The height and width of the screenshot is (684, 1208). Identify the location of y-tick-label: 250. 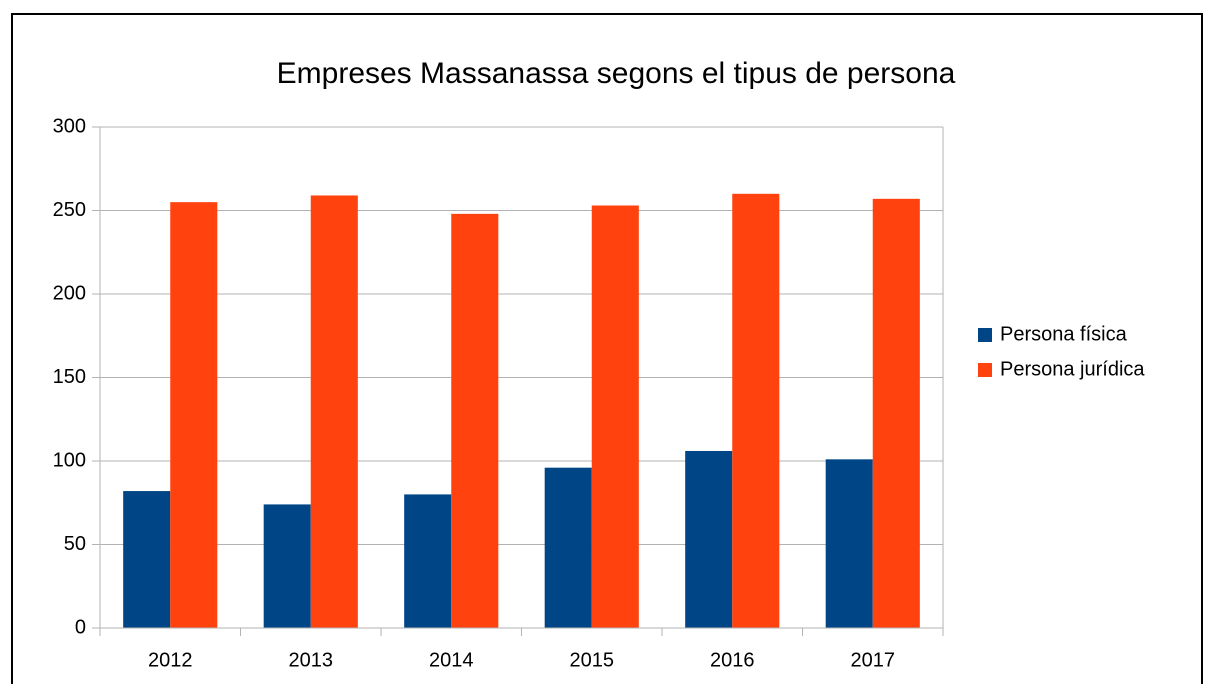
(69, 210).